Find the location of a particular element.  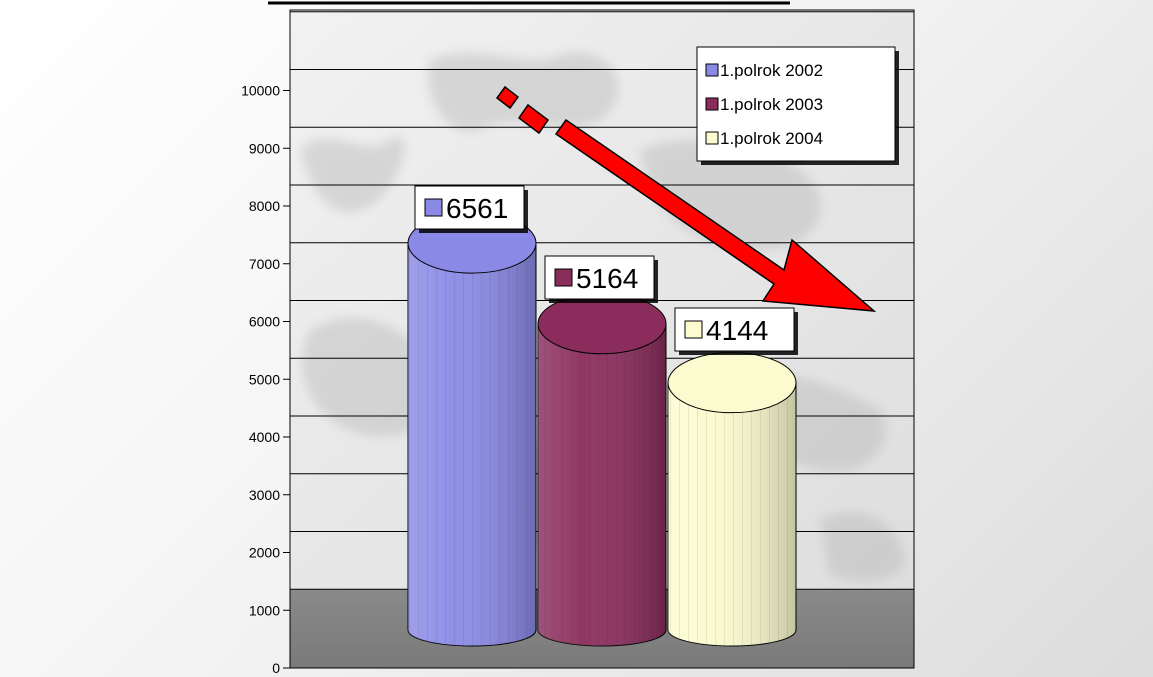

y-tick-label-1: 1000 is located at coordinates (264, 610).